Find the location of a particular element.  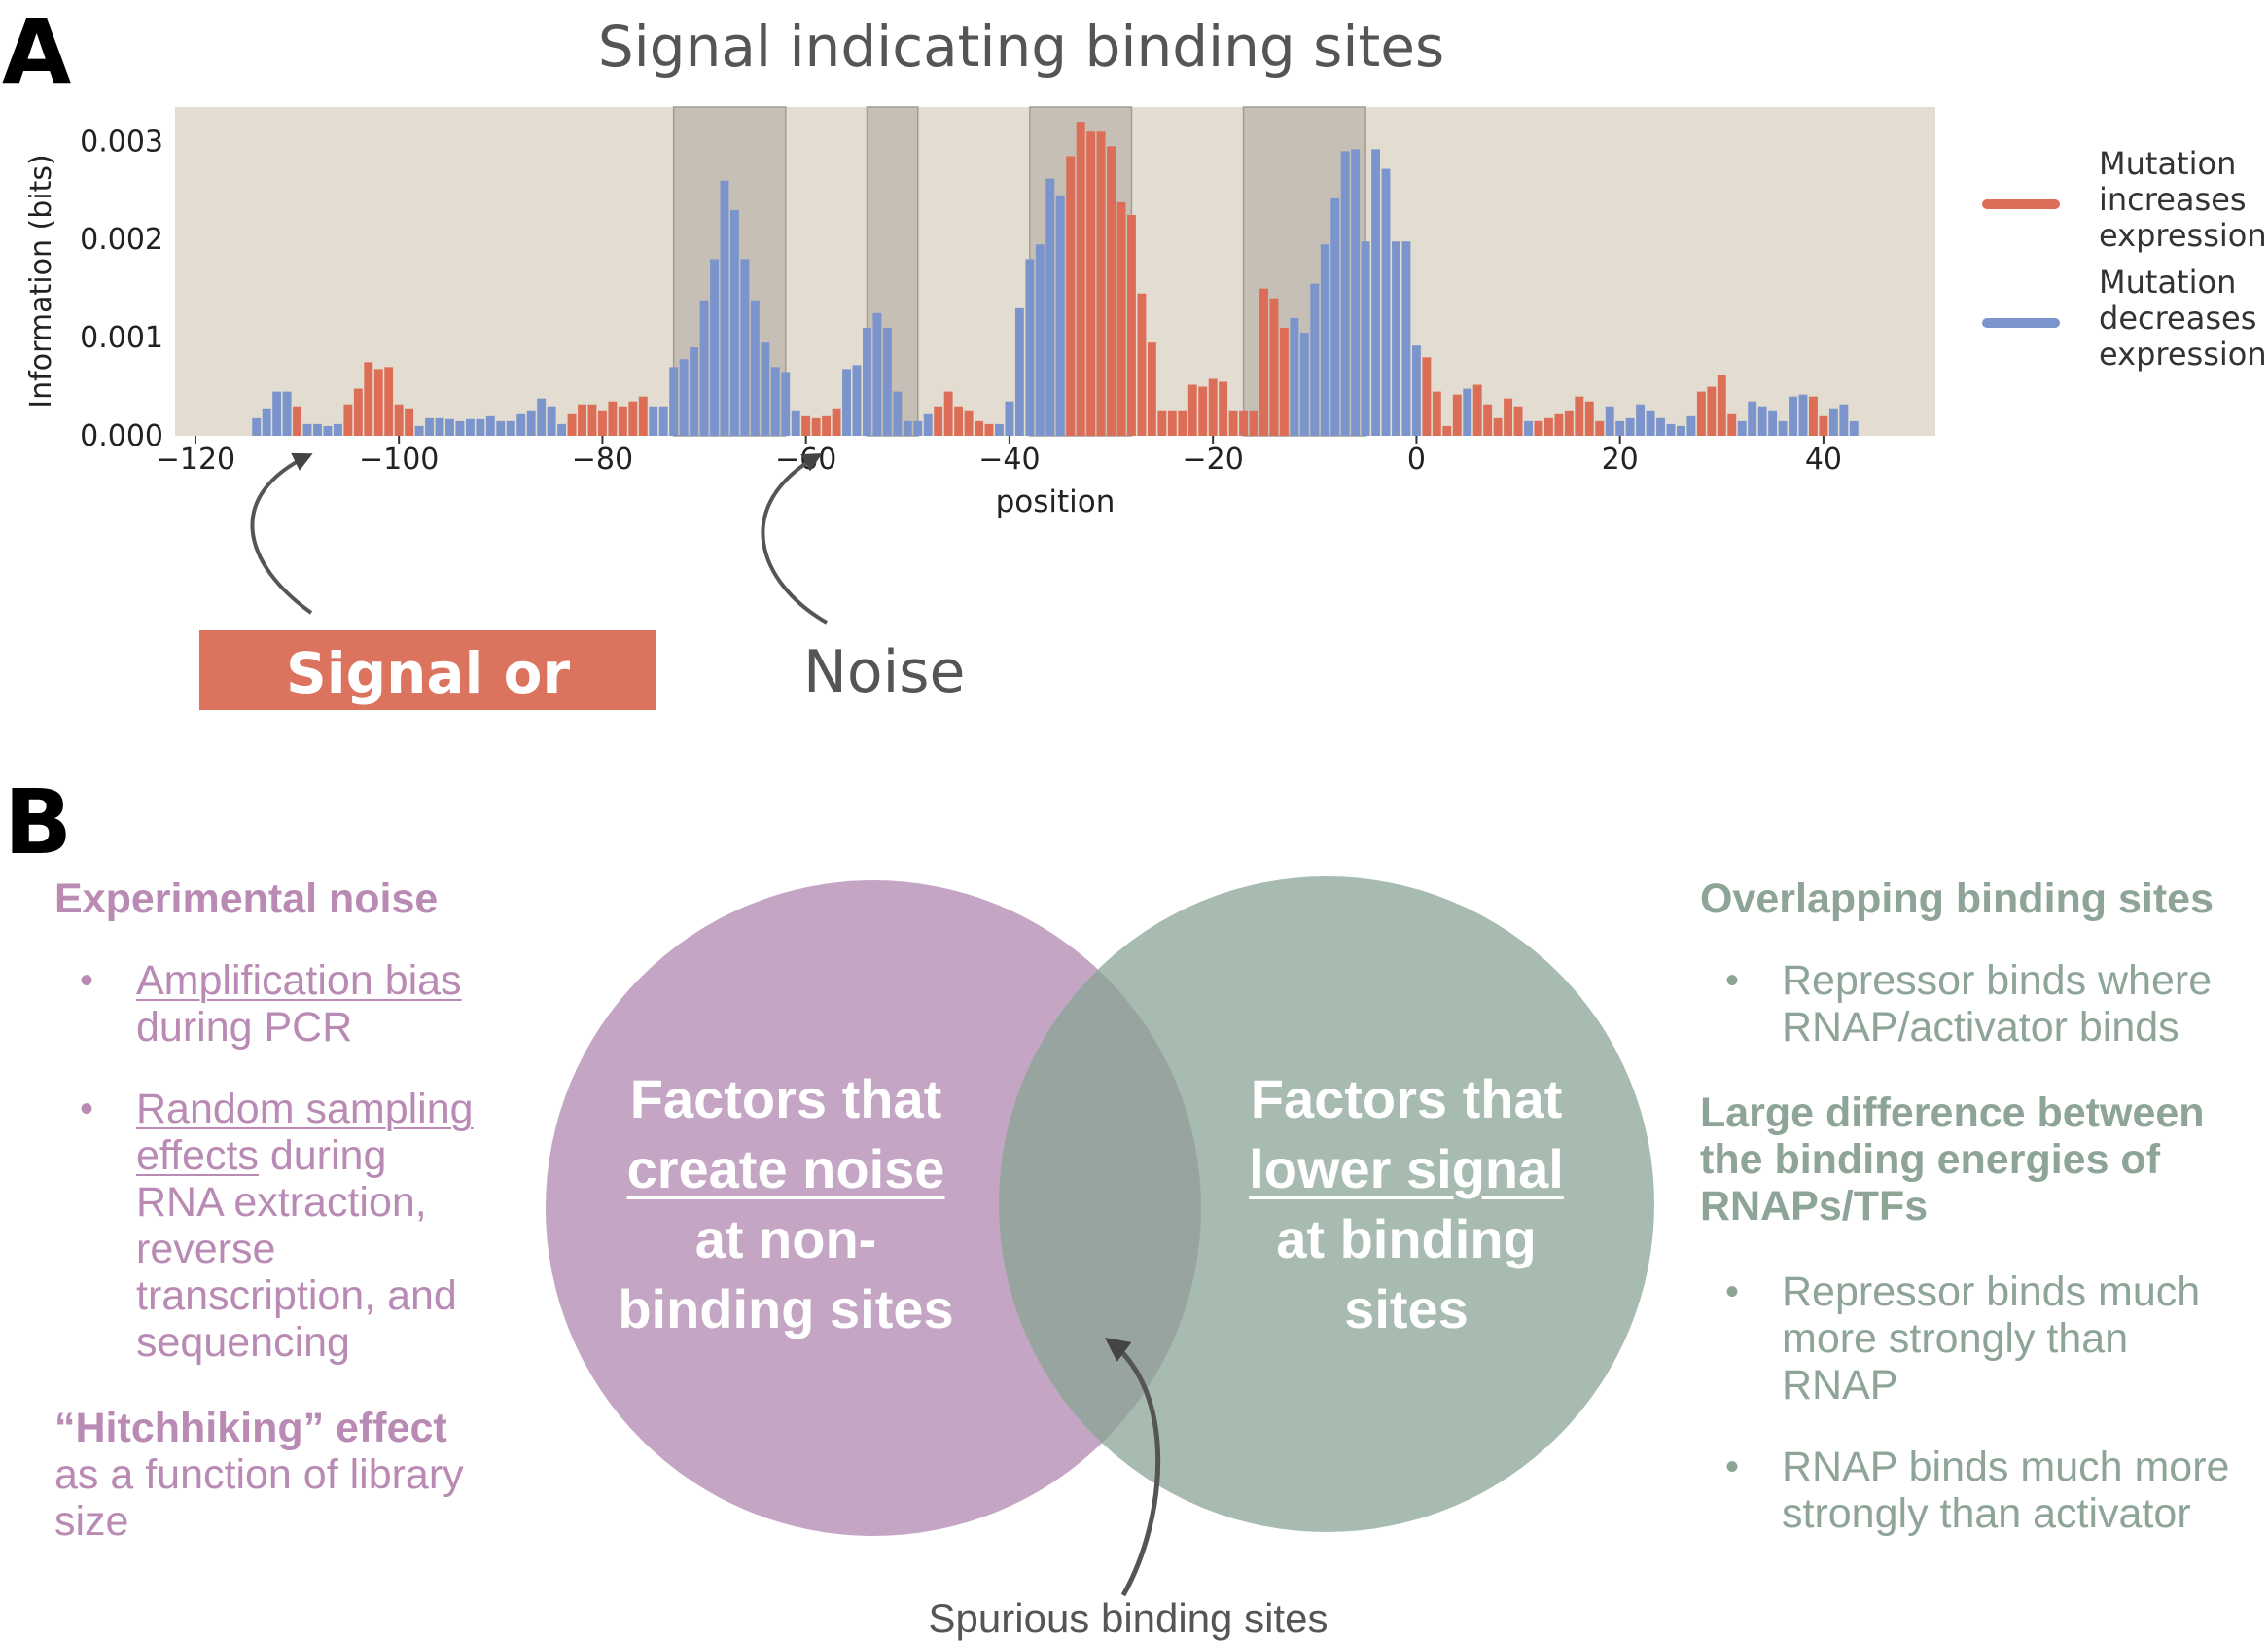

amplification-bias-link: Amplification bias is located at coordinates (299, 980).